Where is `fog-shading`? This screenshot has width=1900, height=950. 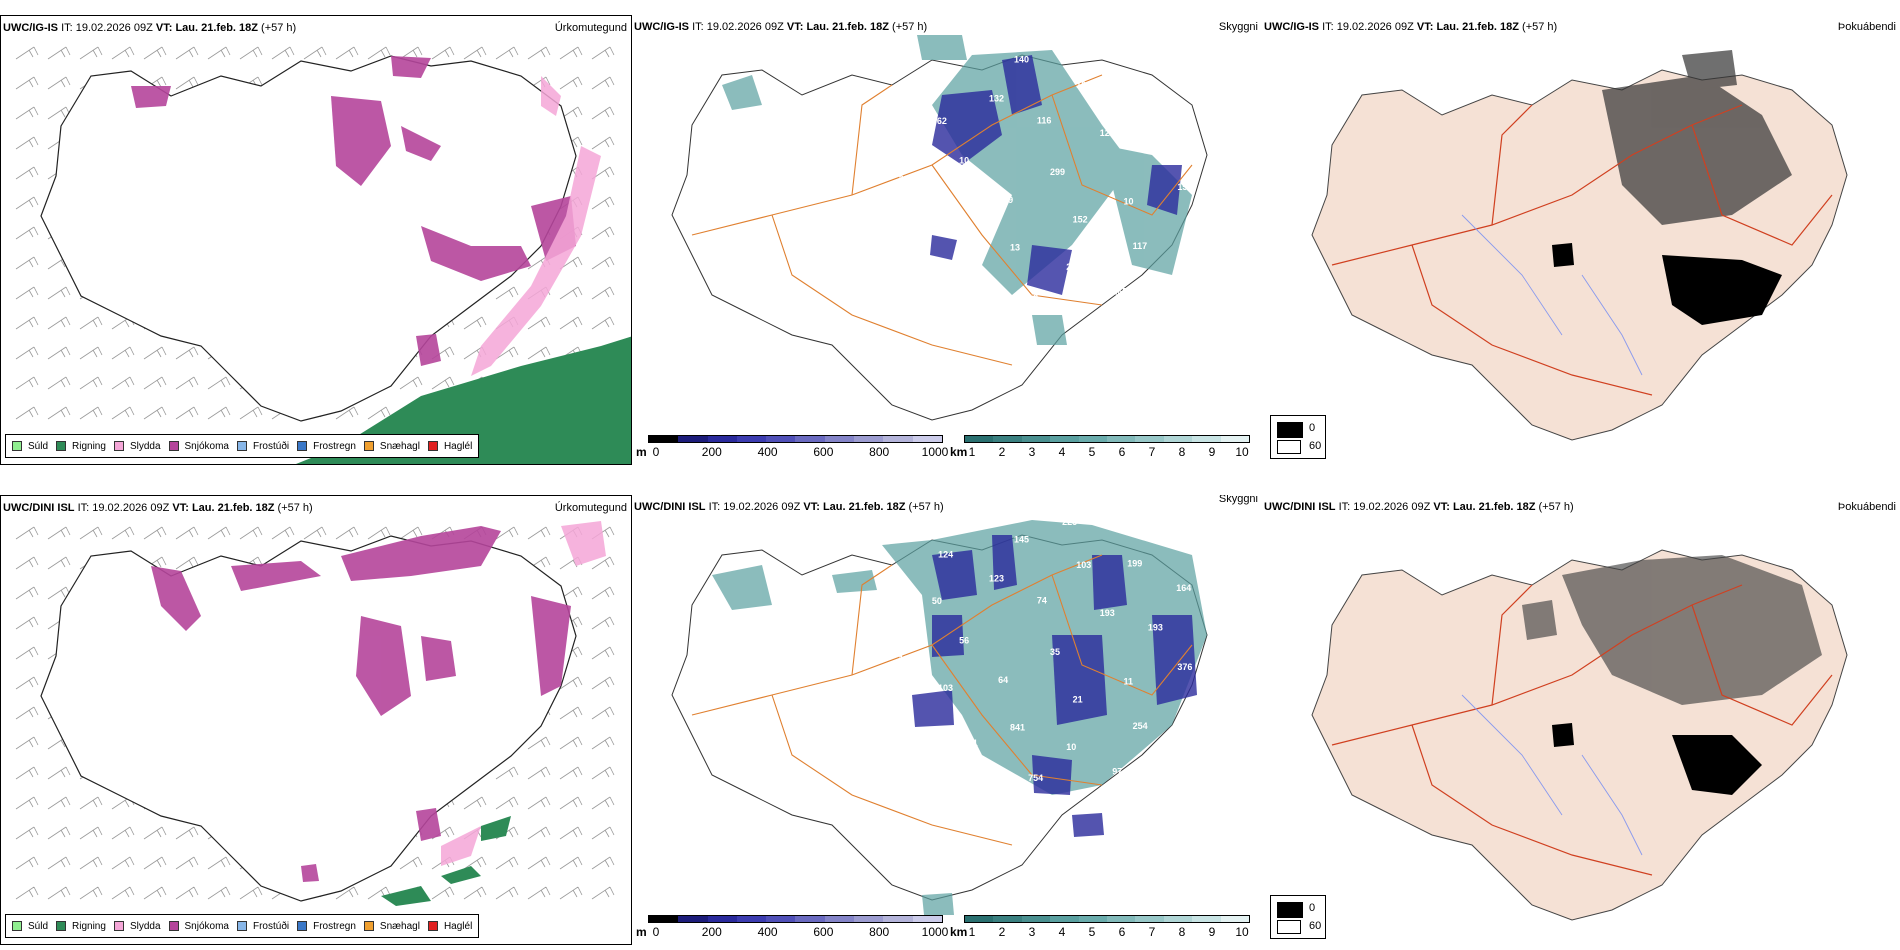 fog-shading is located at coordinates (1697, 137).